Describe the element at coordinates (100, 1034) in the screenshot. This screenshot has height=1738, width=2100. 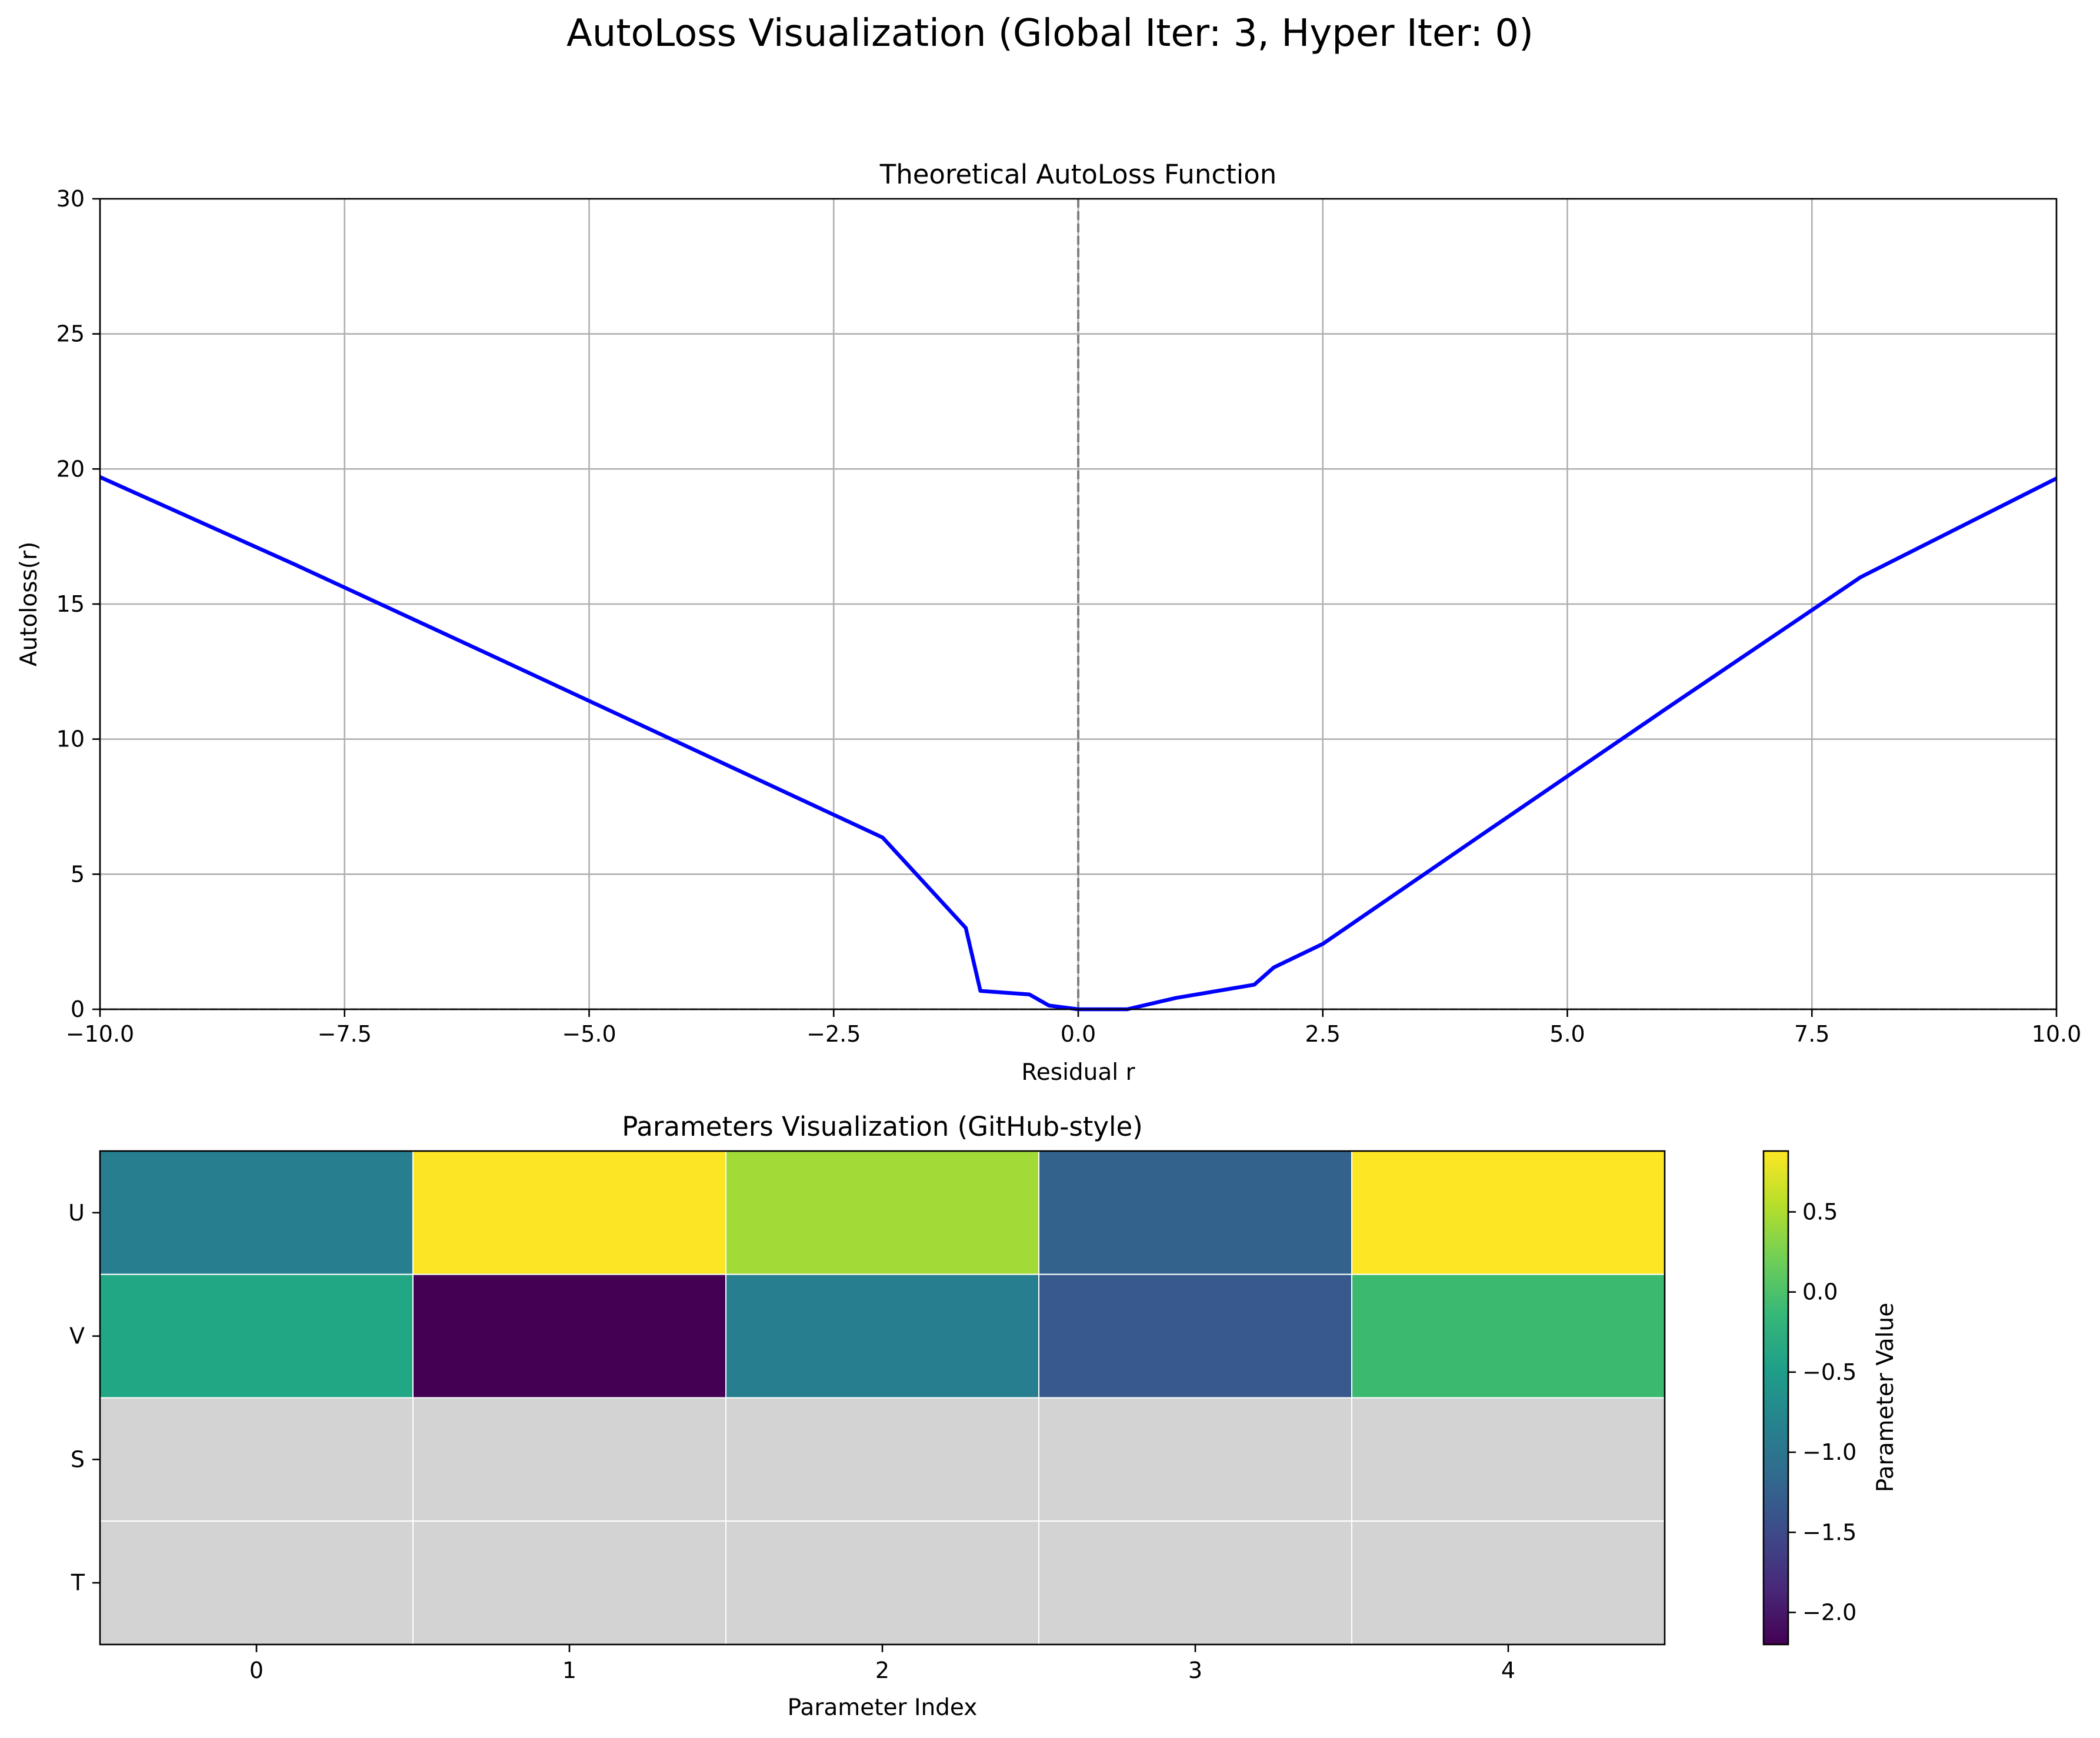
I see `line-chart-x-tick-label: −10.0` at that location.